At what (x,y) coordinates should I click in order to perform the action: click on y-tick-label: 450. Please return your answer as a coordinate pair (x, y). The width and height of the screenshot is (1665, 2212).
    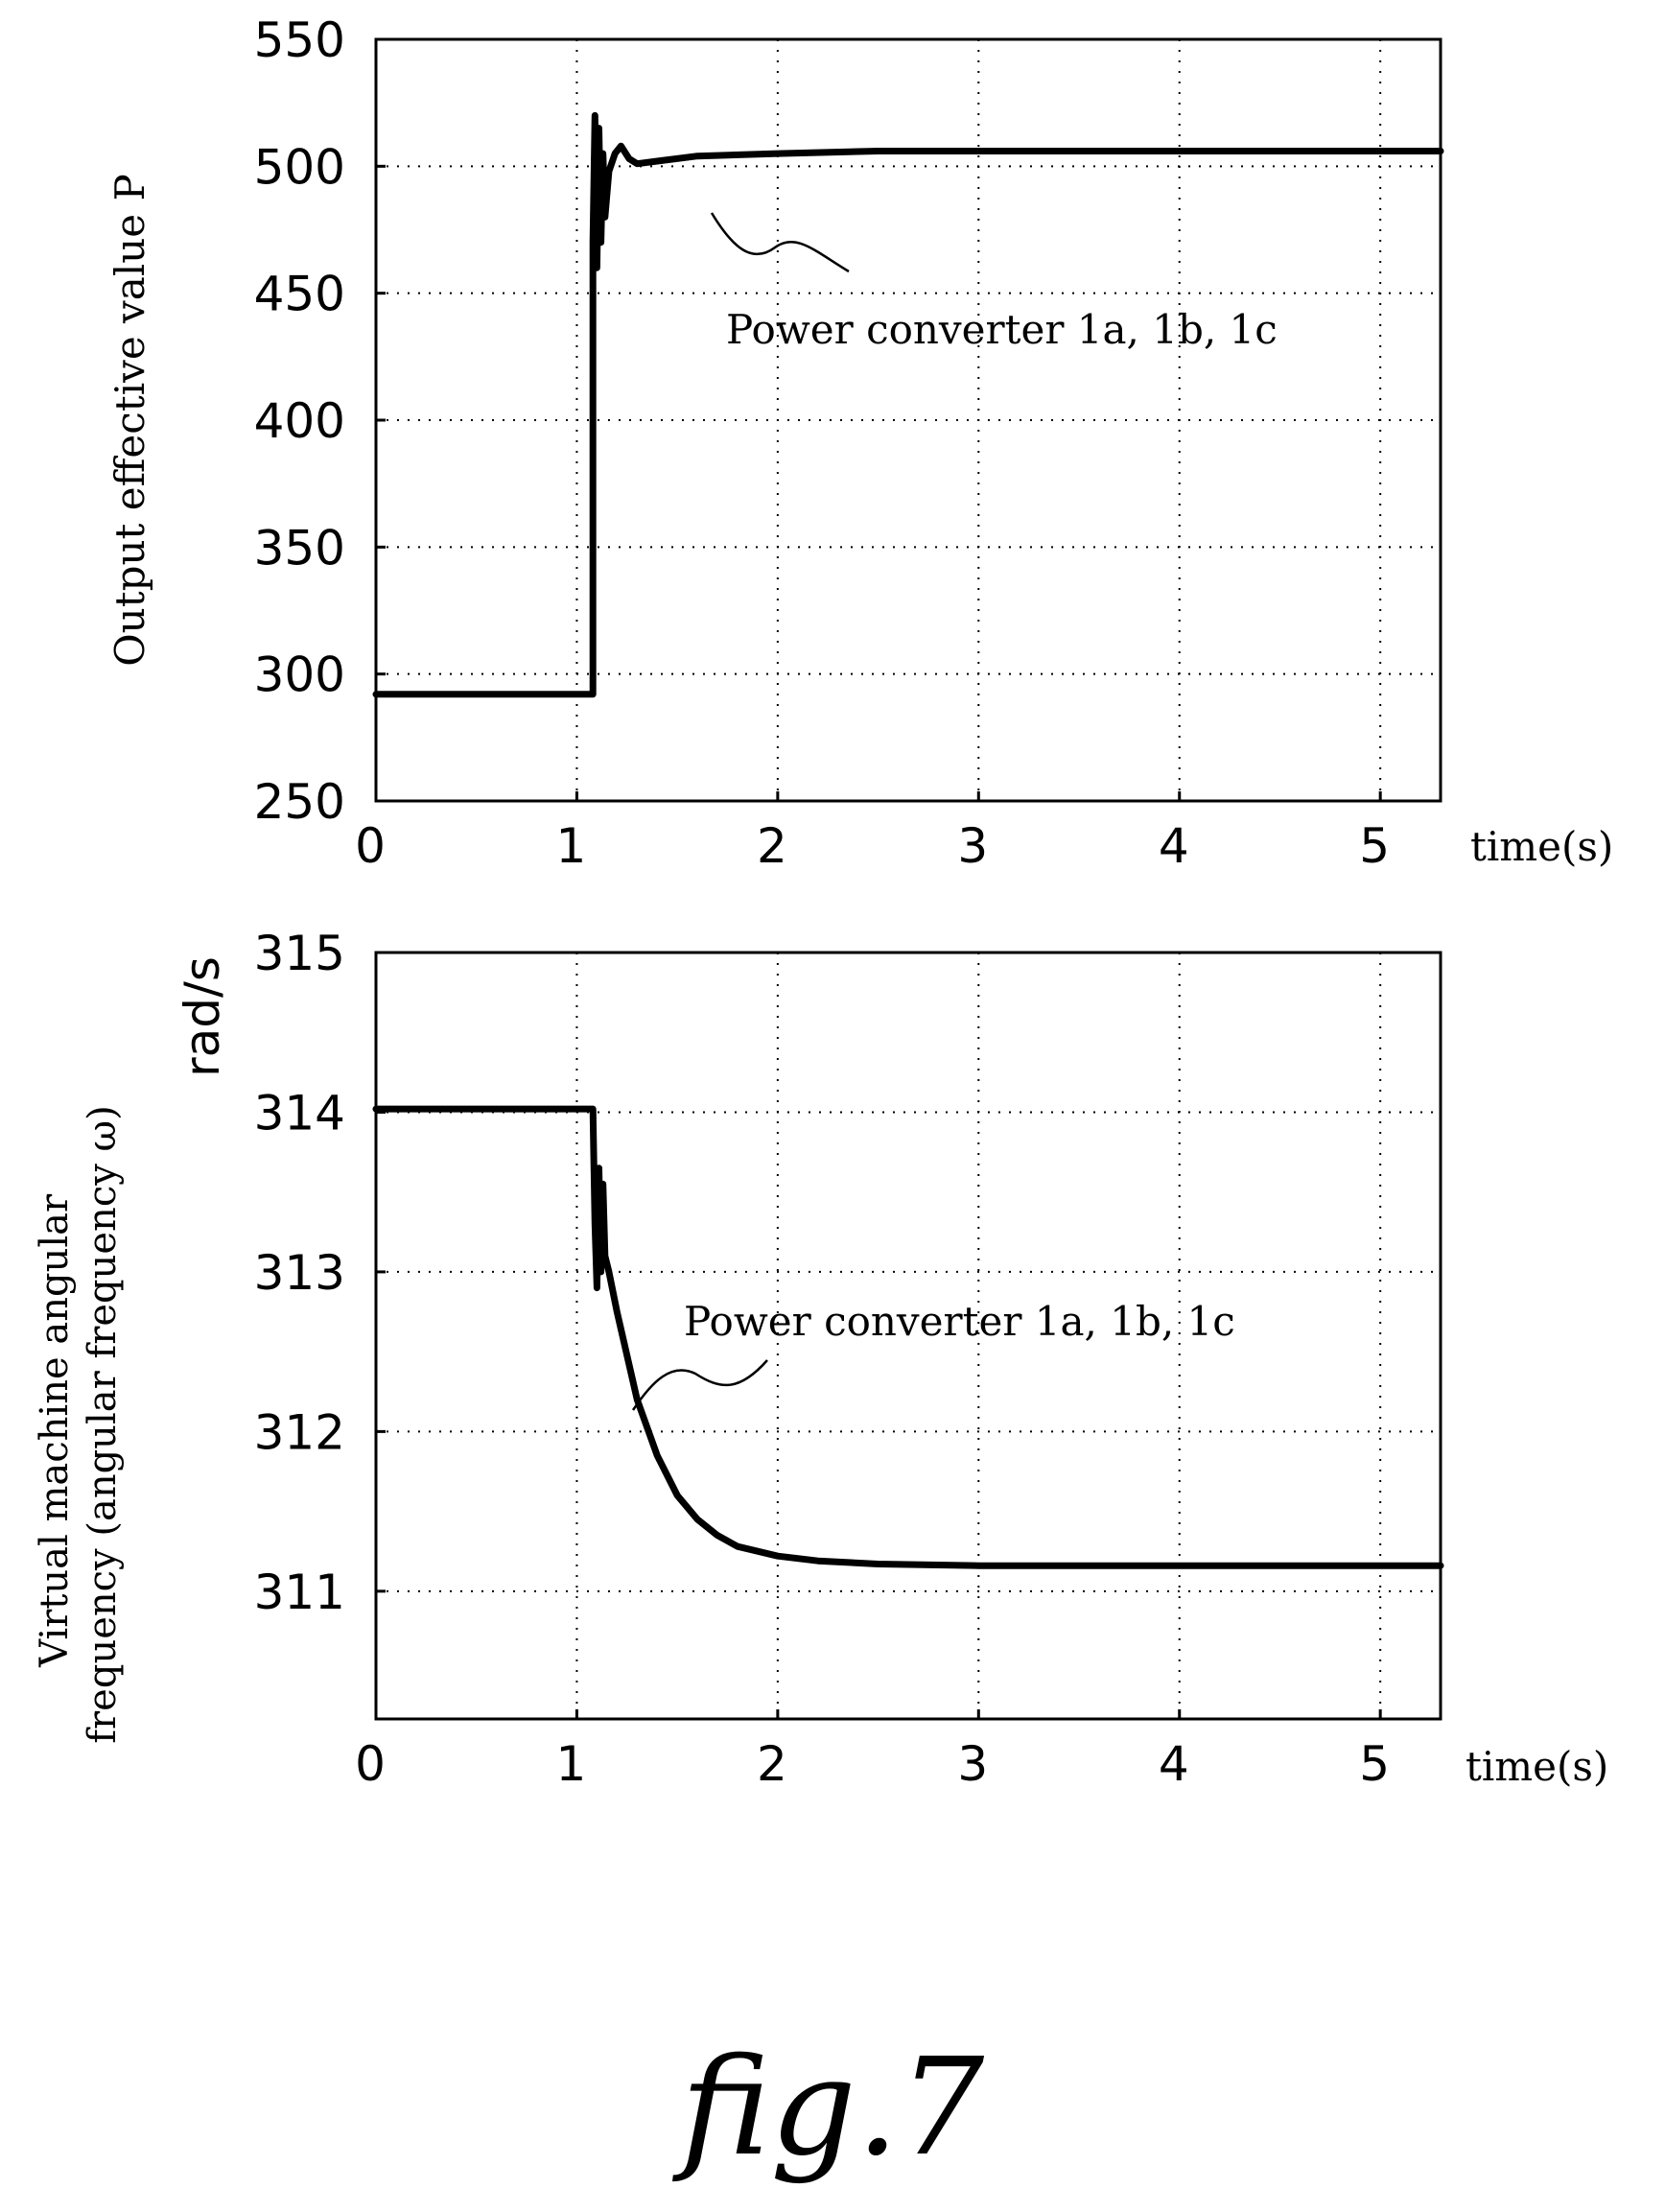
    Looking at the image, I should click on (300, 294).